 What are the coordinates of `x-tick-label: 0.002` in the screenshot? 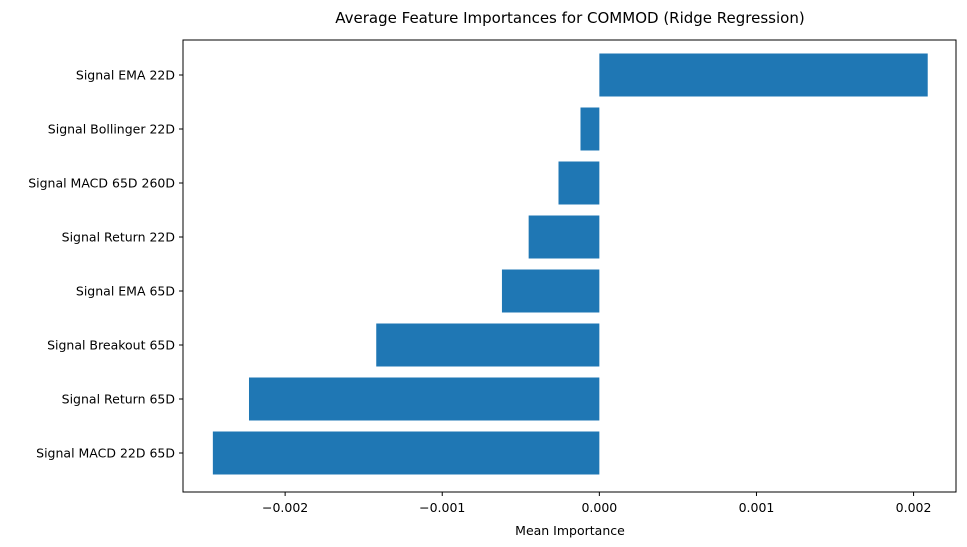 It's located at (914, 507).